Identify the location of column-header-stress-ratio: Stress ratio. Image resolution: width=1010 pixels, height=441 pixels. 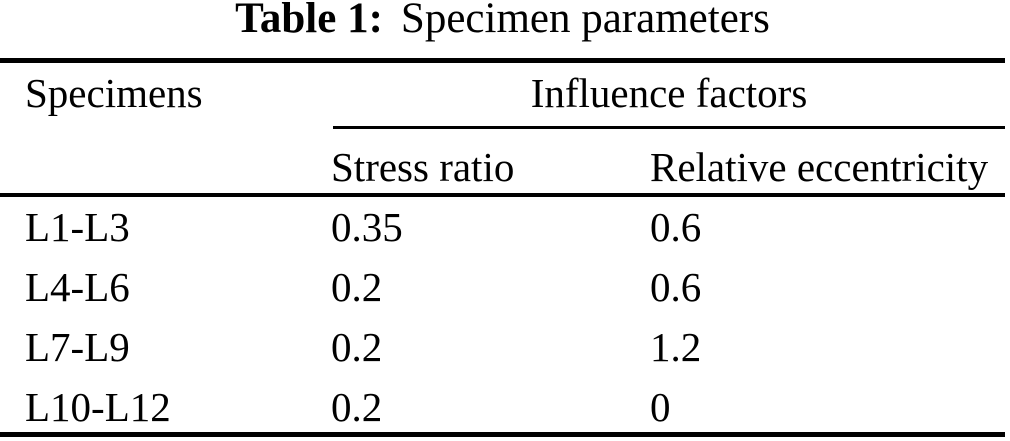
(423, 167).